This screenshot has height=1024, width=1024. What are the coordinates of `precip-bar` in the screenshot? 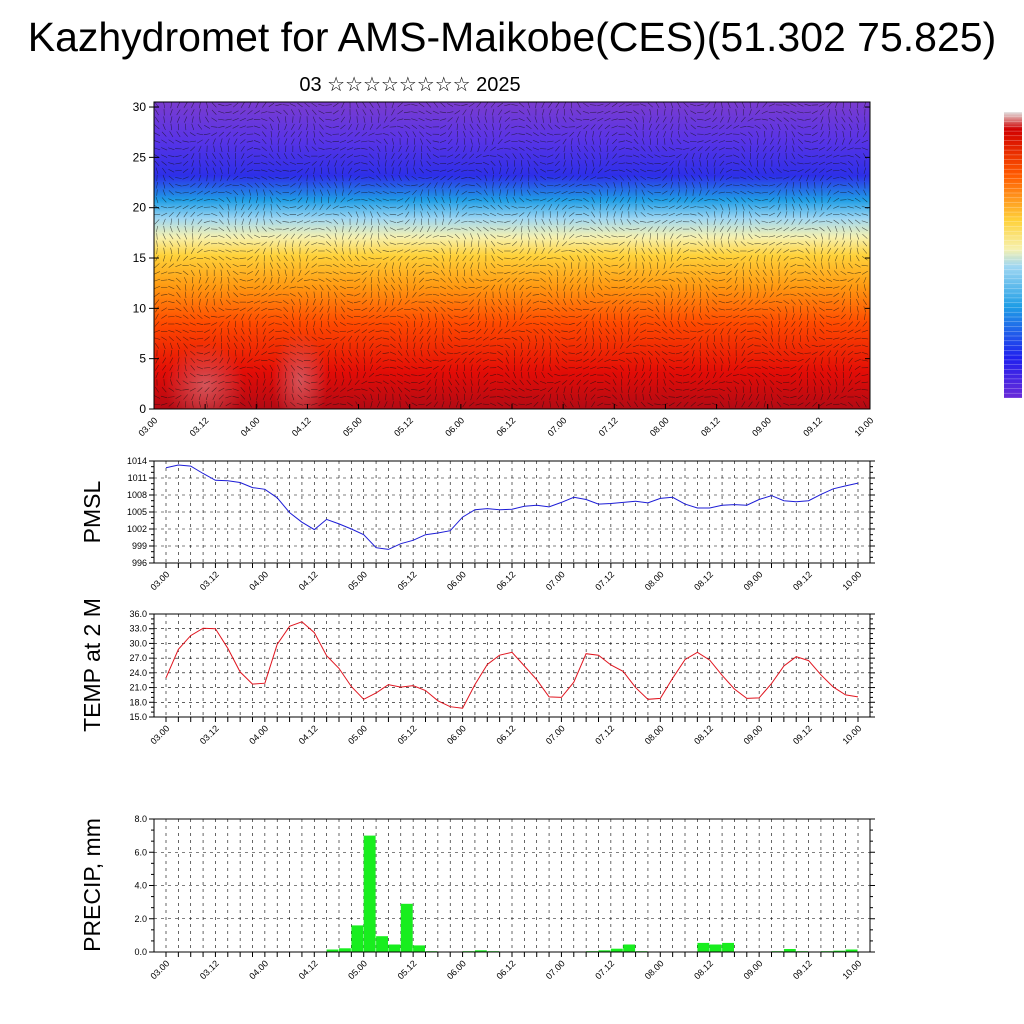 It's located at (616, 950).